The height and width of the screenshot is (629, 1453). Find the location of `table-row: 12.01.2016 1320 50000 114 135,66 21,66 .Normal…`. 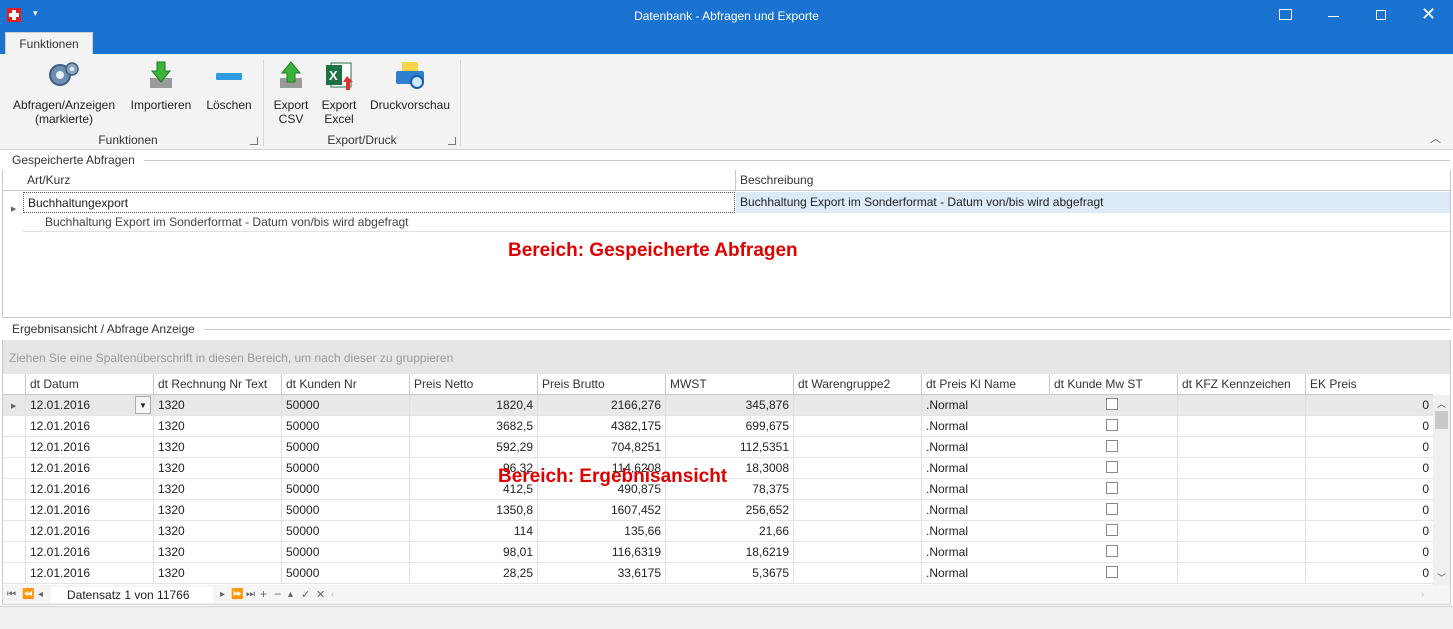

table-row: 12.01.2016 1320 50000 114 135,66 21,66 .Normal… is located at coordinates (718, 531).